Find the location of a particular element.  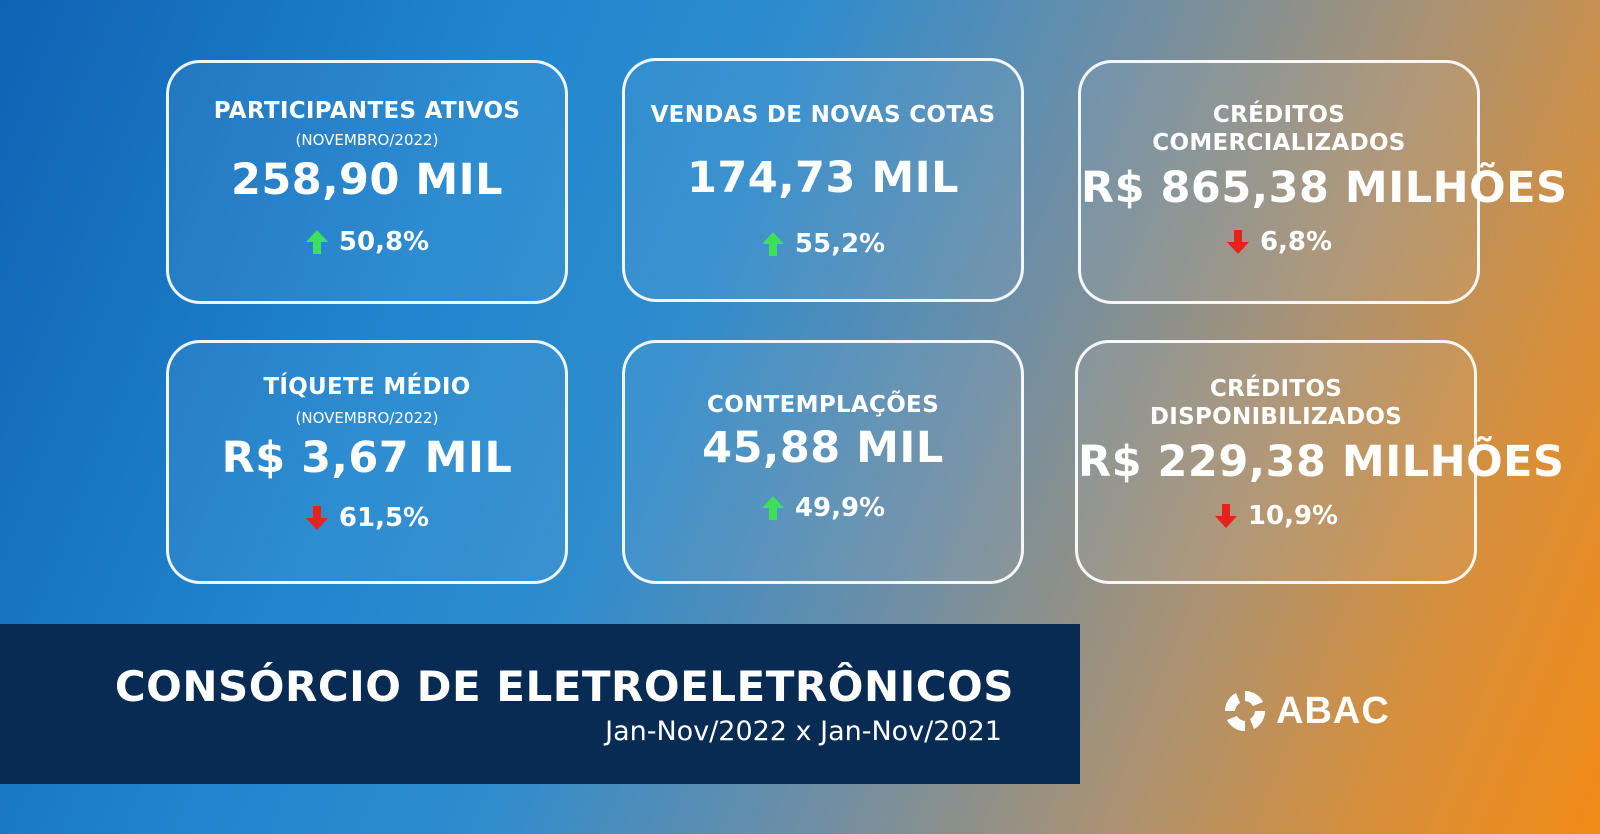

card-title: CONTEMPLAÇÕES is located at coordinates (823, 405).